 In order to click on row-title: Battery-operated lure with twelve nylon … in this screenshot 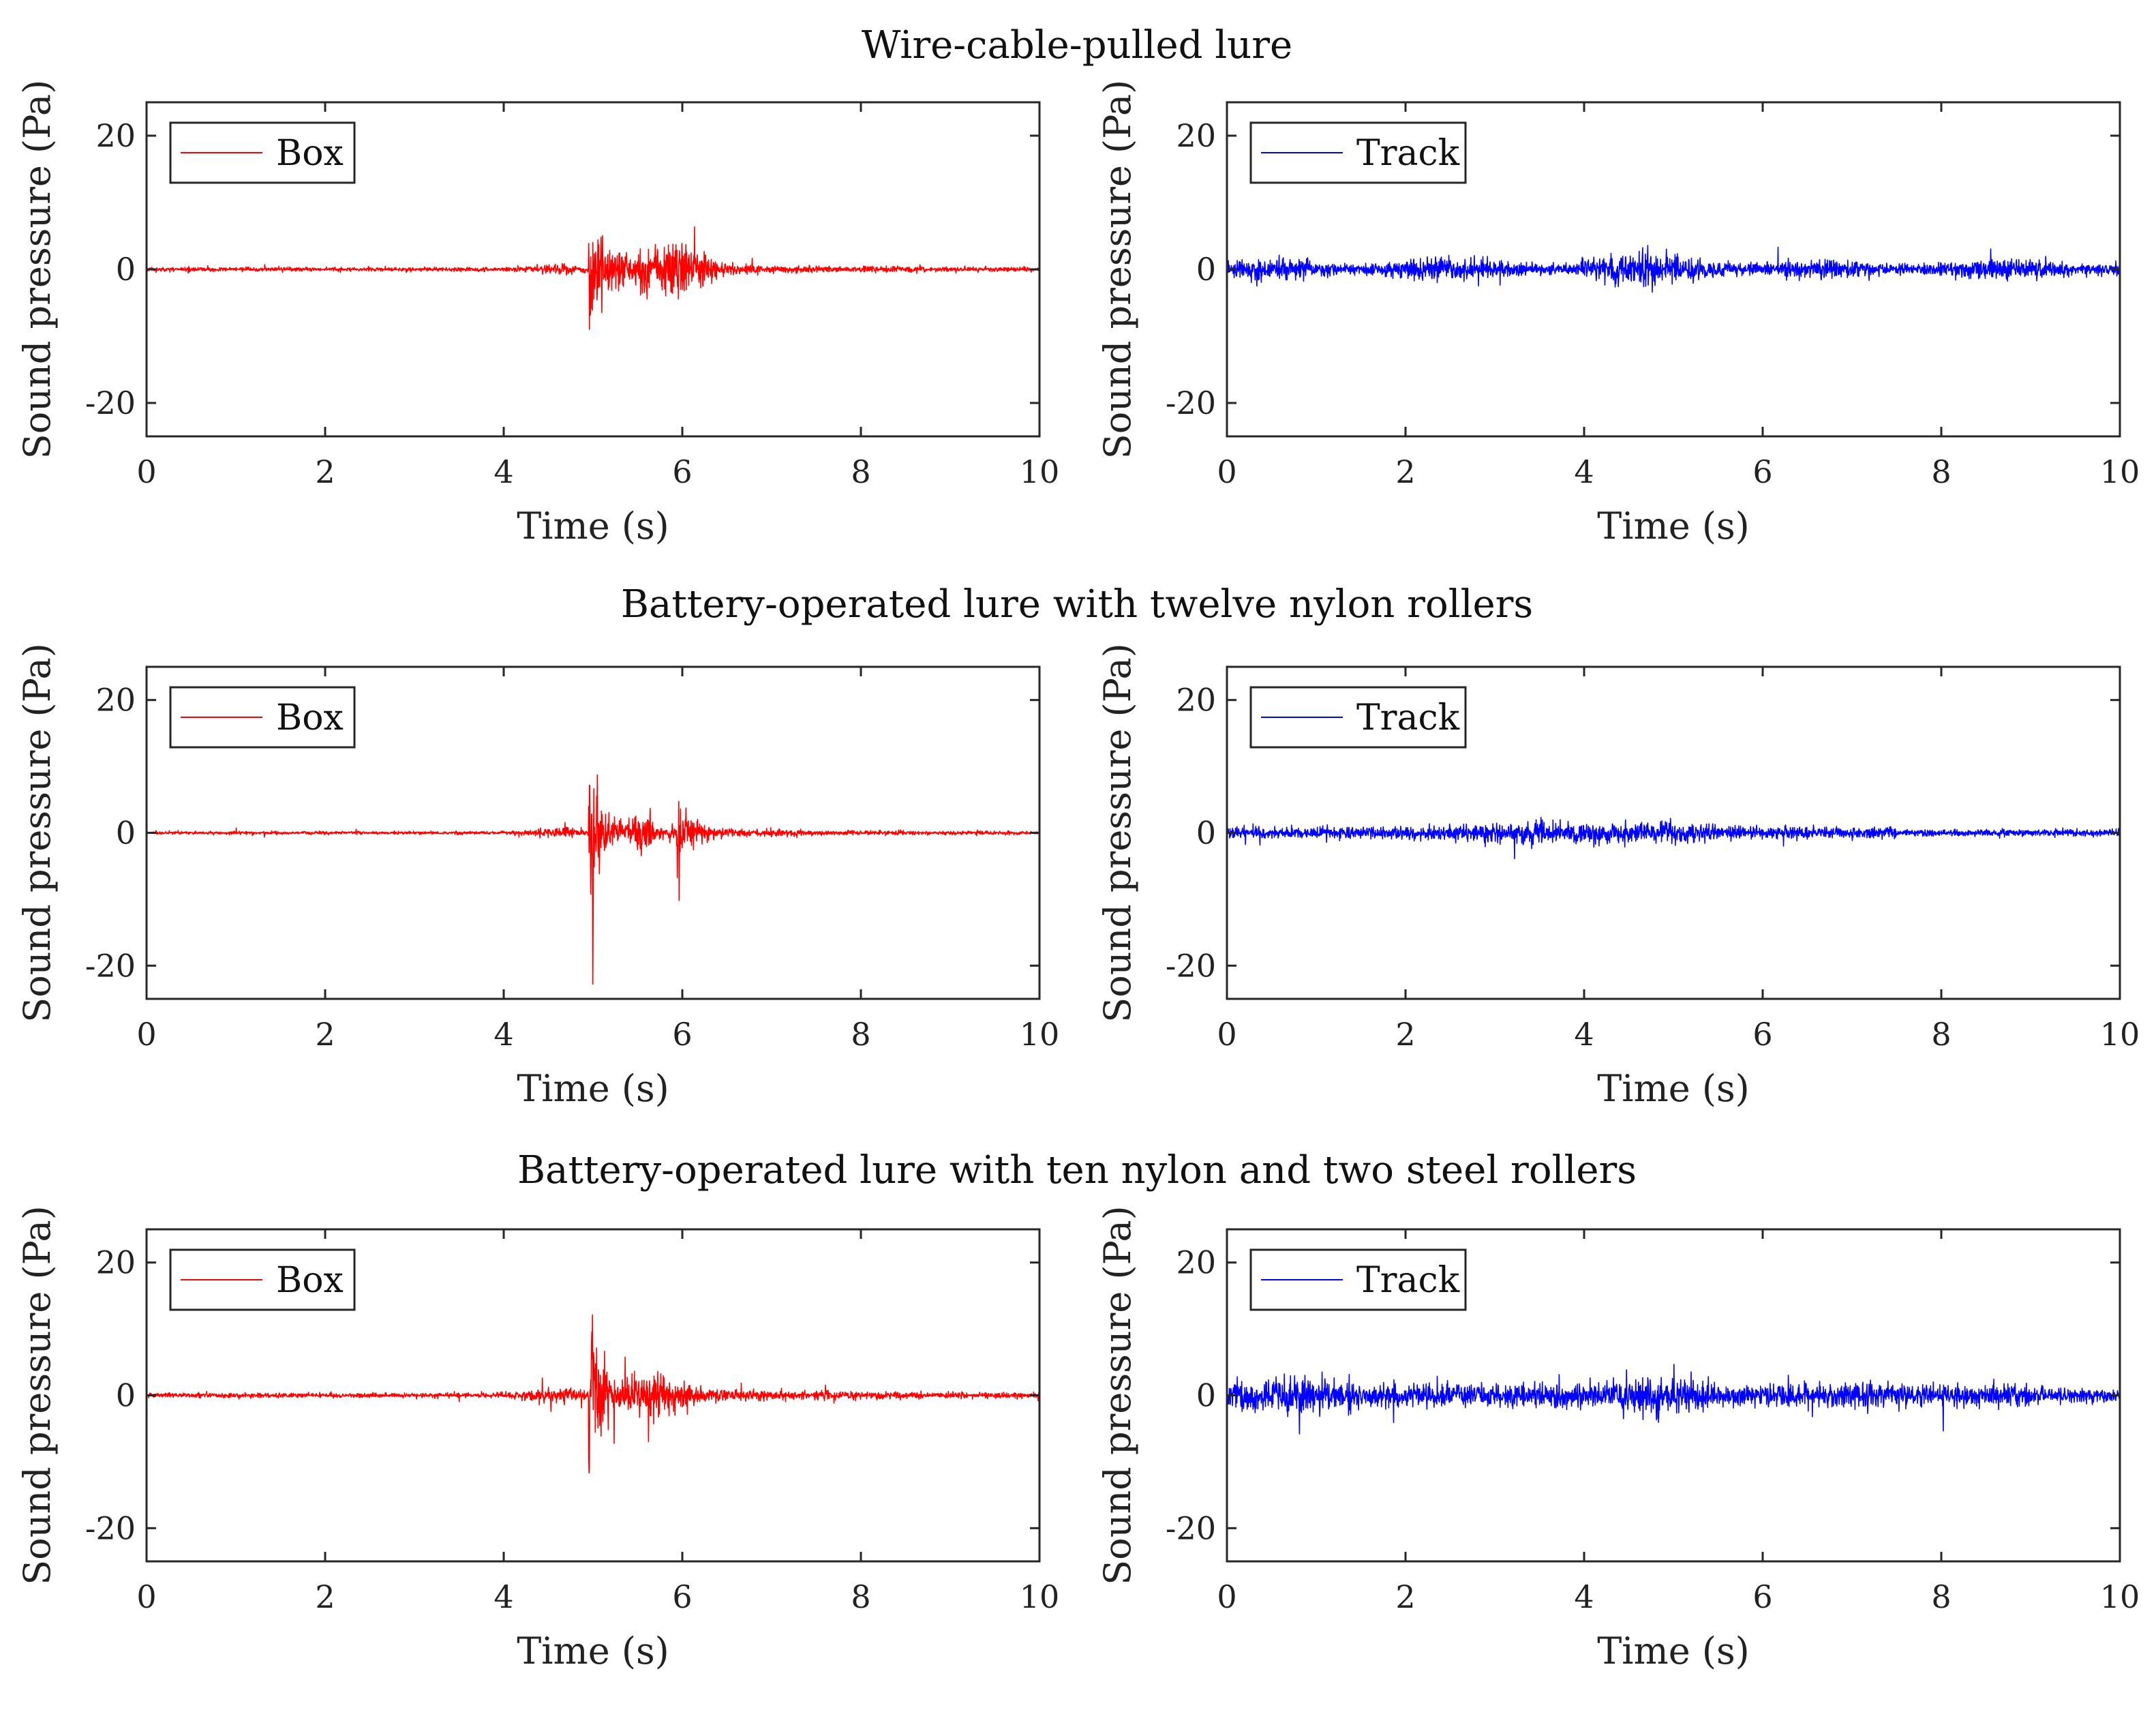, I will do `click(1077, 604)`.